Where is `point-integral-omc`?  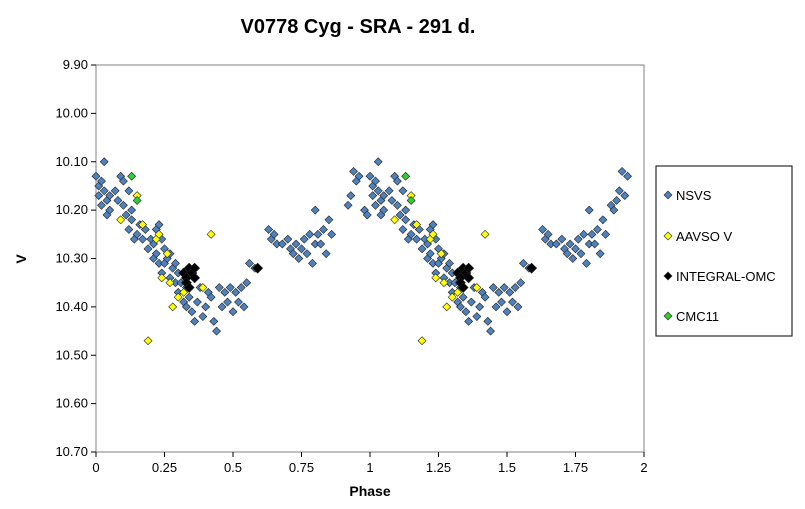 point-integral-omc is located at coordinates (469, 278).